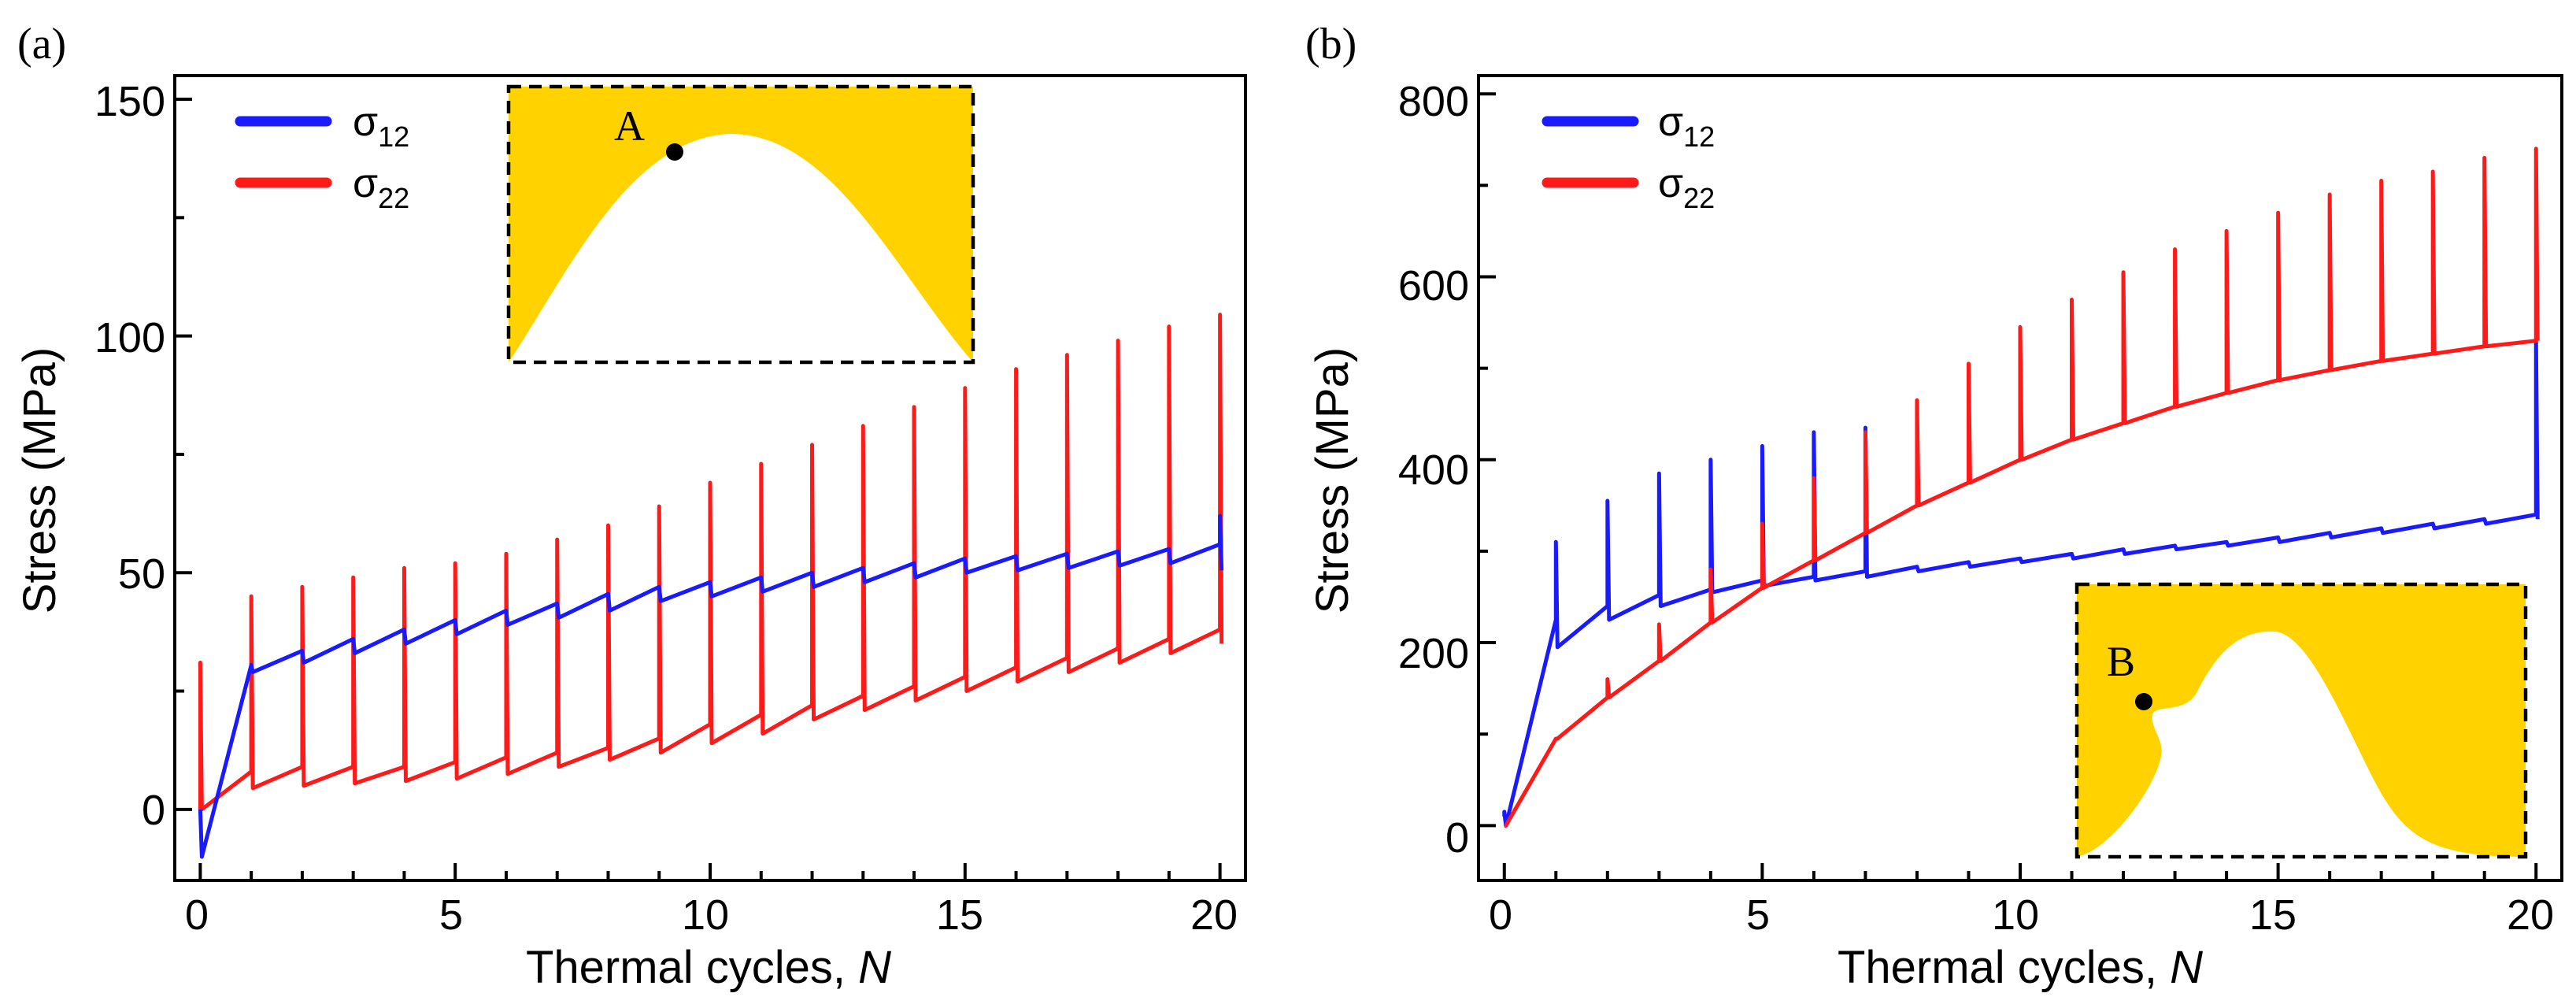  I want to click on panel-a-inset-point, so click(674, 152).